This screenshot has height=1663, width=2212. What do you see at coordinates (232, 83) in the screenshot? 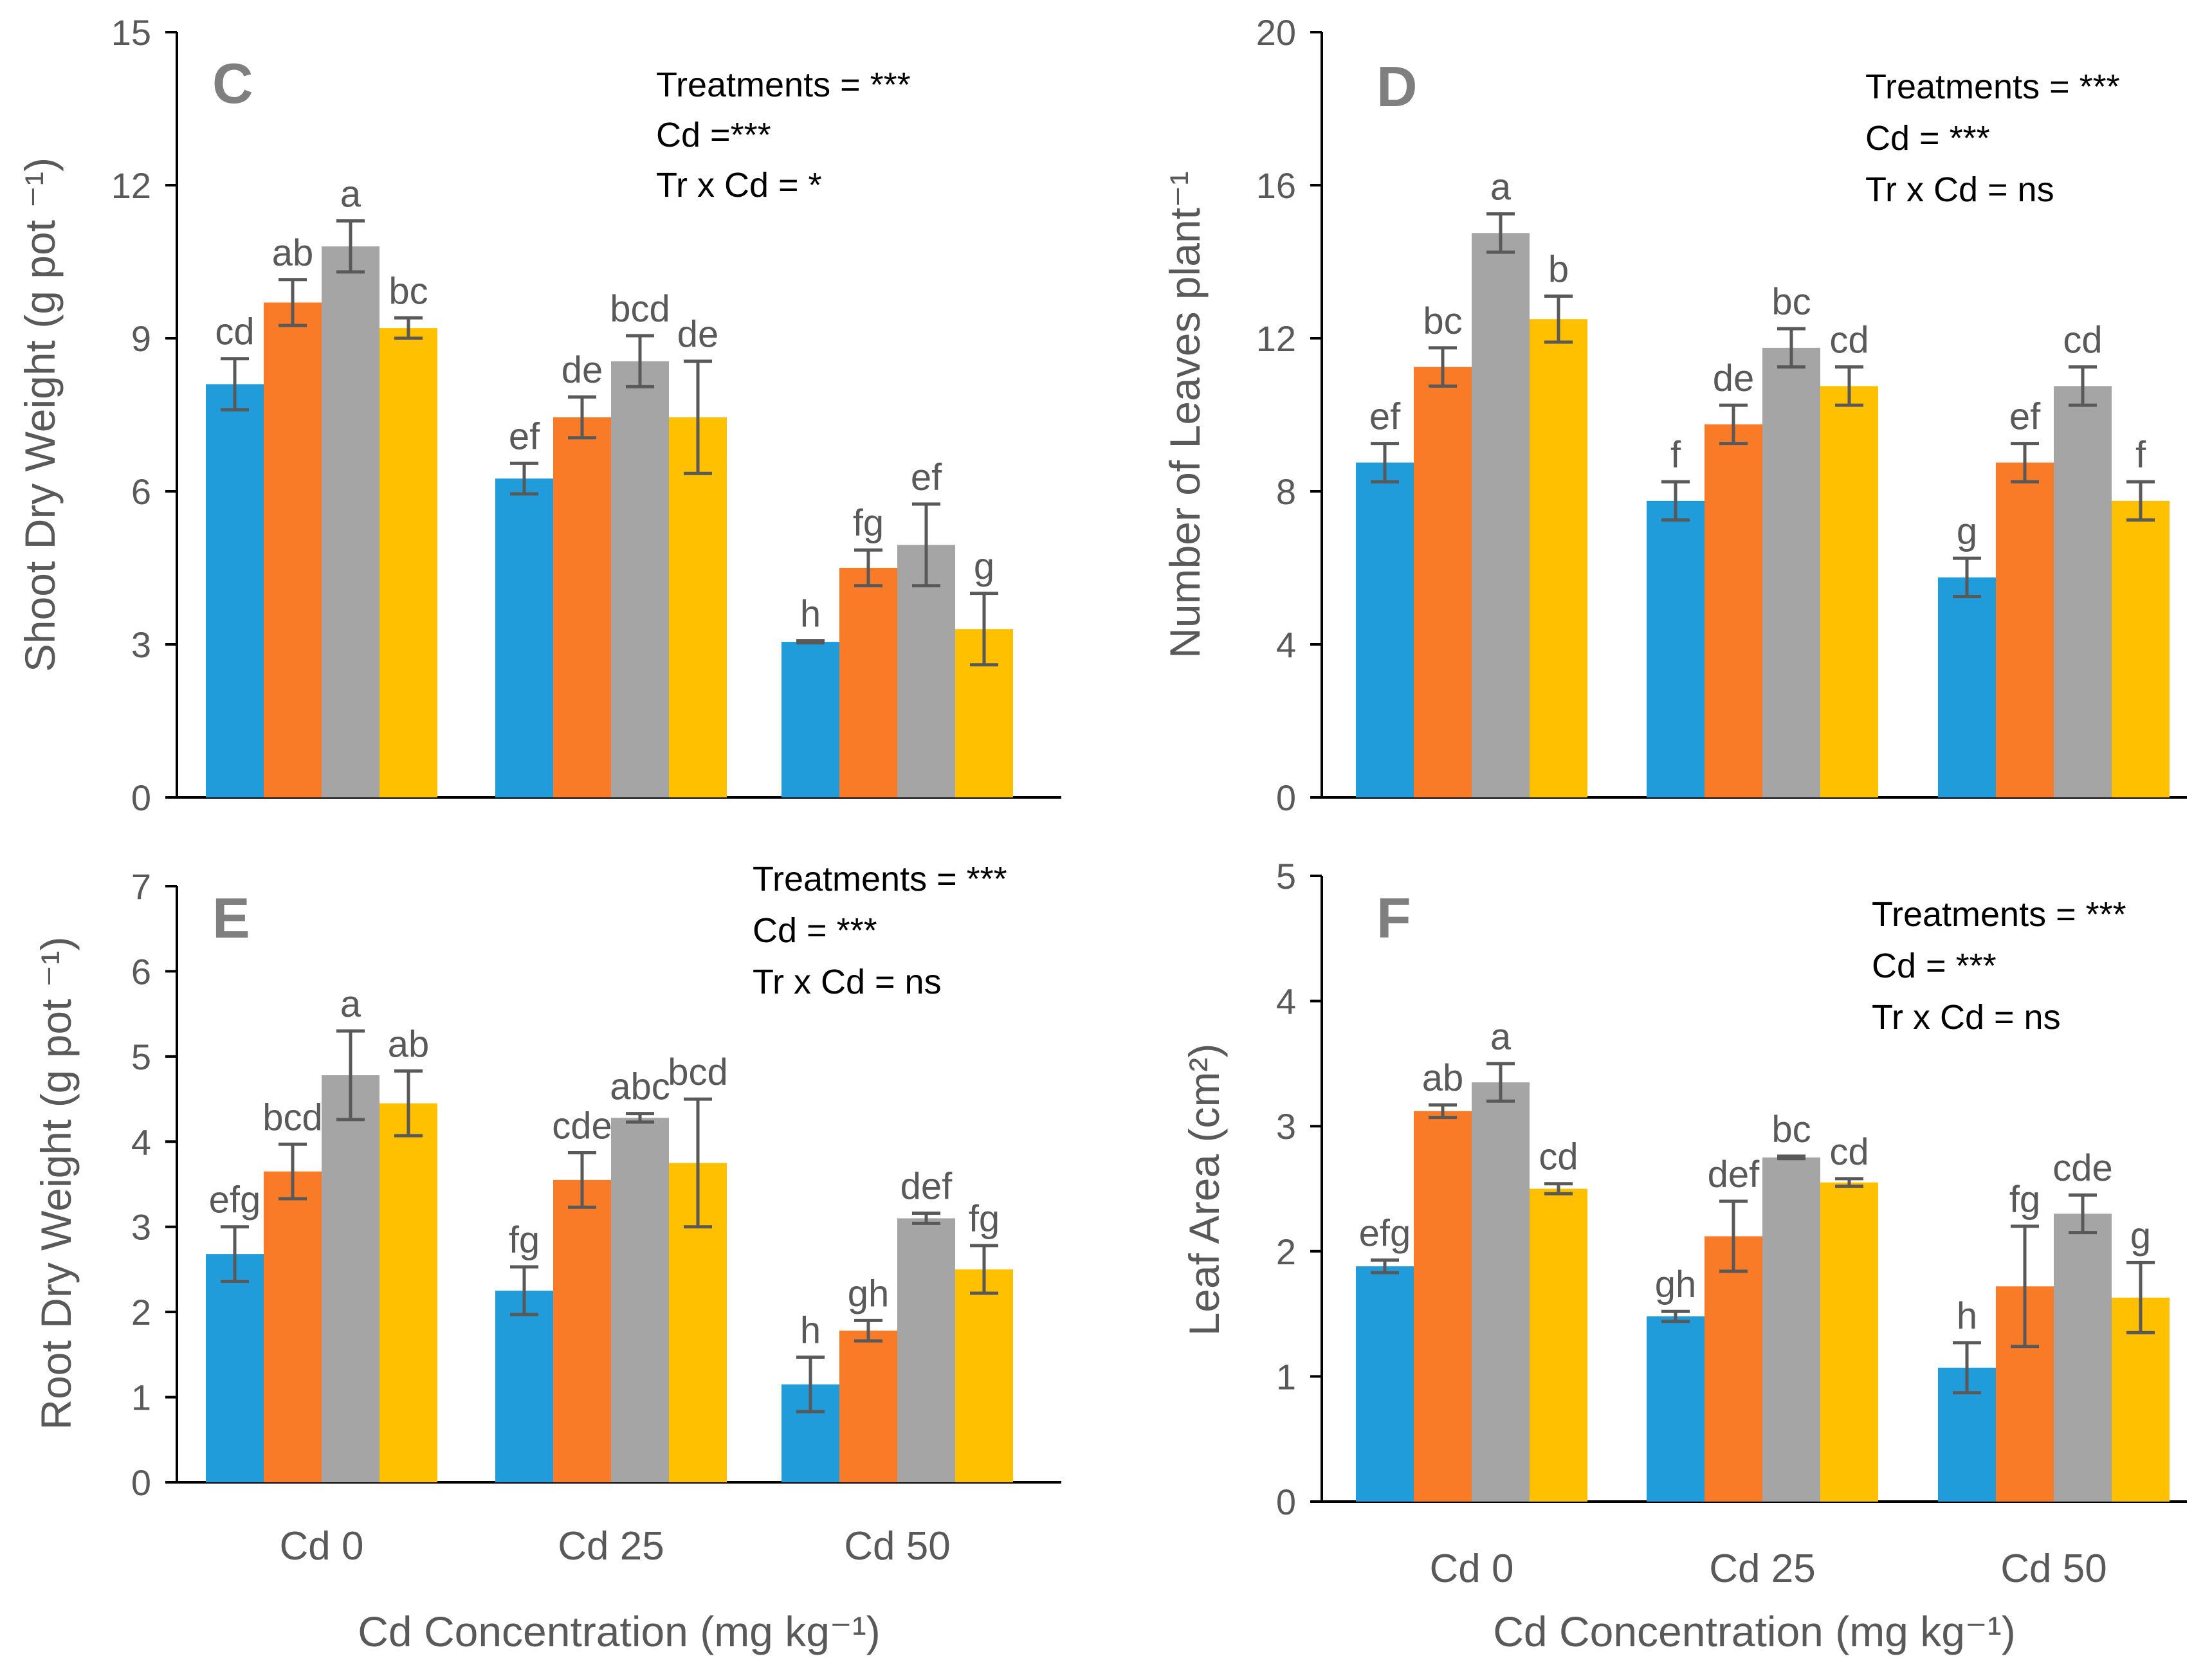
I see `panel-letter: C` at bounding box center [232, 83].